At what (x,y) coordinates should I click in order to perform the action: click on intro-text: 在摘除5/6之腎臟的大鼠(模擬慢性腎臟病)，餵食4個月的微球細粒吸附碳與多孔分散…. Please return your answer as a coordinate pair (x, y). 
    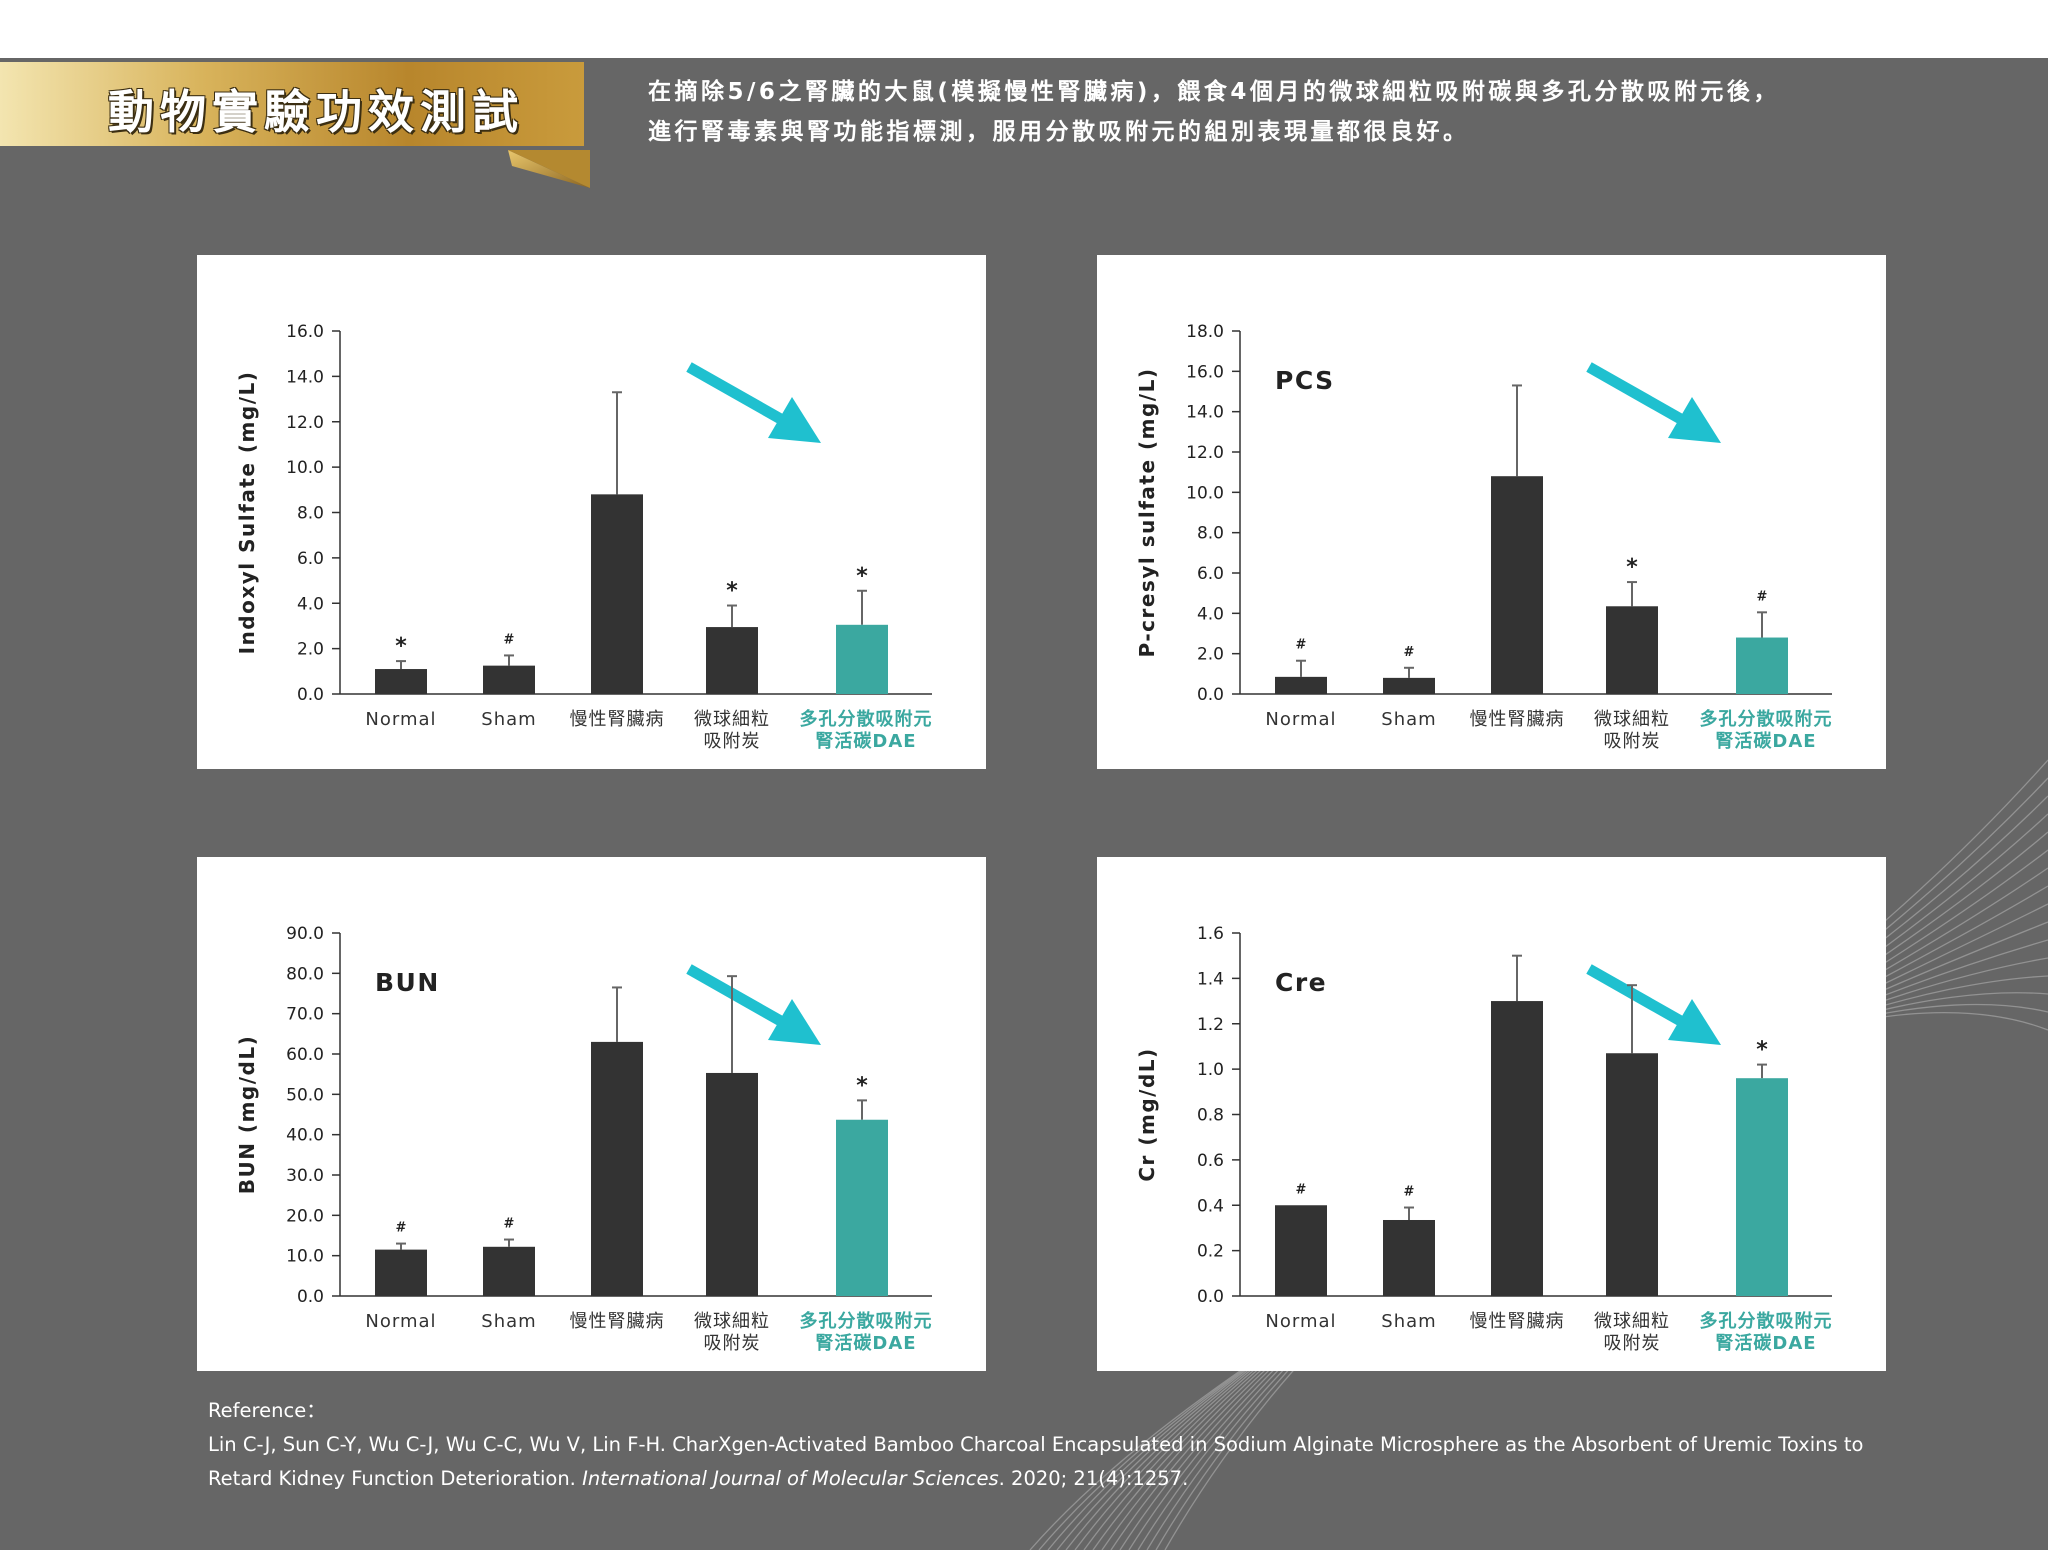
    Looking at the image, I should click on (1273, 112).